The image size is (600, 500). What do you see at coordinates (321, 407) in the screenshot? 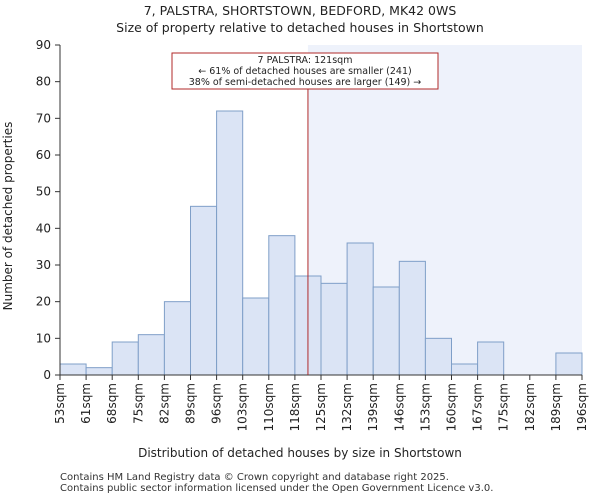
I see `x-tick-label: 125sqm` at bounding box center [321, 407].